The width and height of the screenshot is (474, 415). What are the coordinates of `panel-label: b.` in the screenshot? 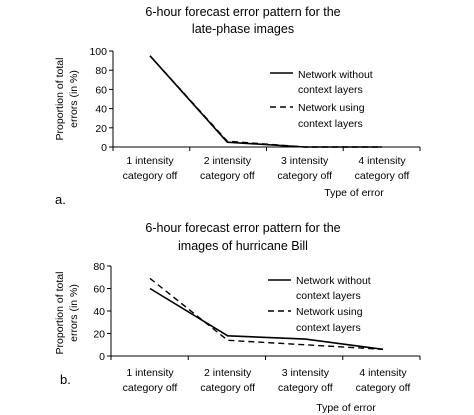 It's located at (65, 379).